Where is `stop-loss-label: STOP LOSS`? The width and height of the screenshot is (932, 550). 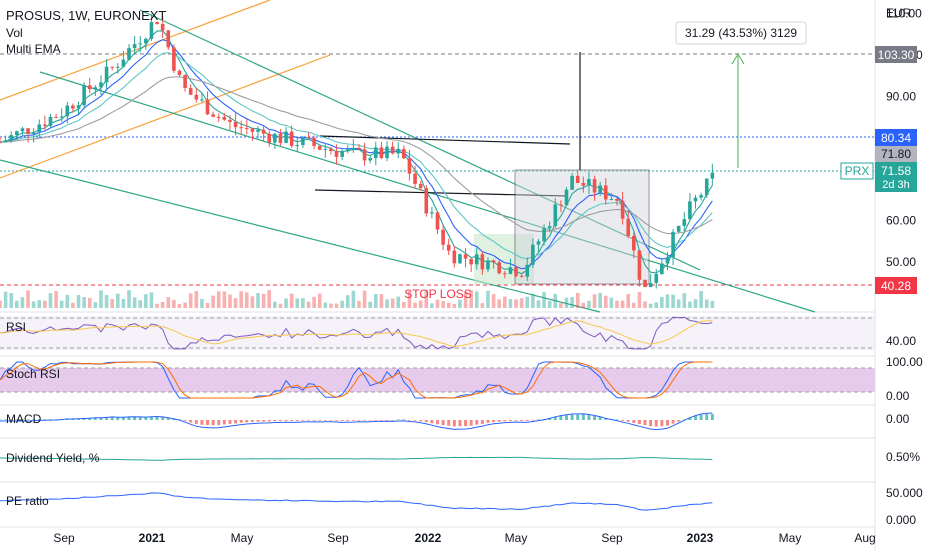
stop-loss-label: STOP LOSS is located at coordinates (438, 294).